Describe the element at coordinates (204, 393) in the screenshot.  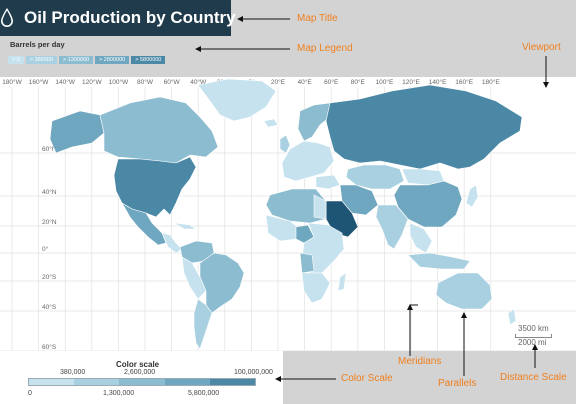
I see `color-scale-bottom-label-3: 5,800,000` at that location.